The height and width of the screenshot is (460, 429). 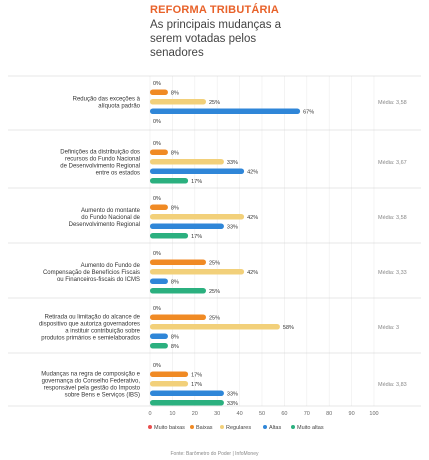 What do you see at coordinates (90, 374) in the screenshot?
I see `category-label: Mudanças na regra de composição e` at bounding box center [90, 374].